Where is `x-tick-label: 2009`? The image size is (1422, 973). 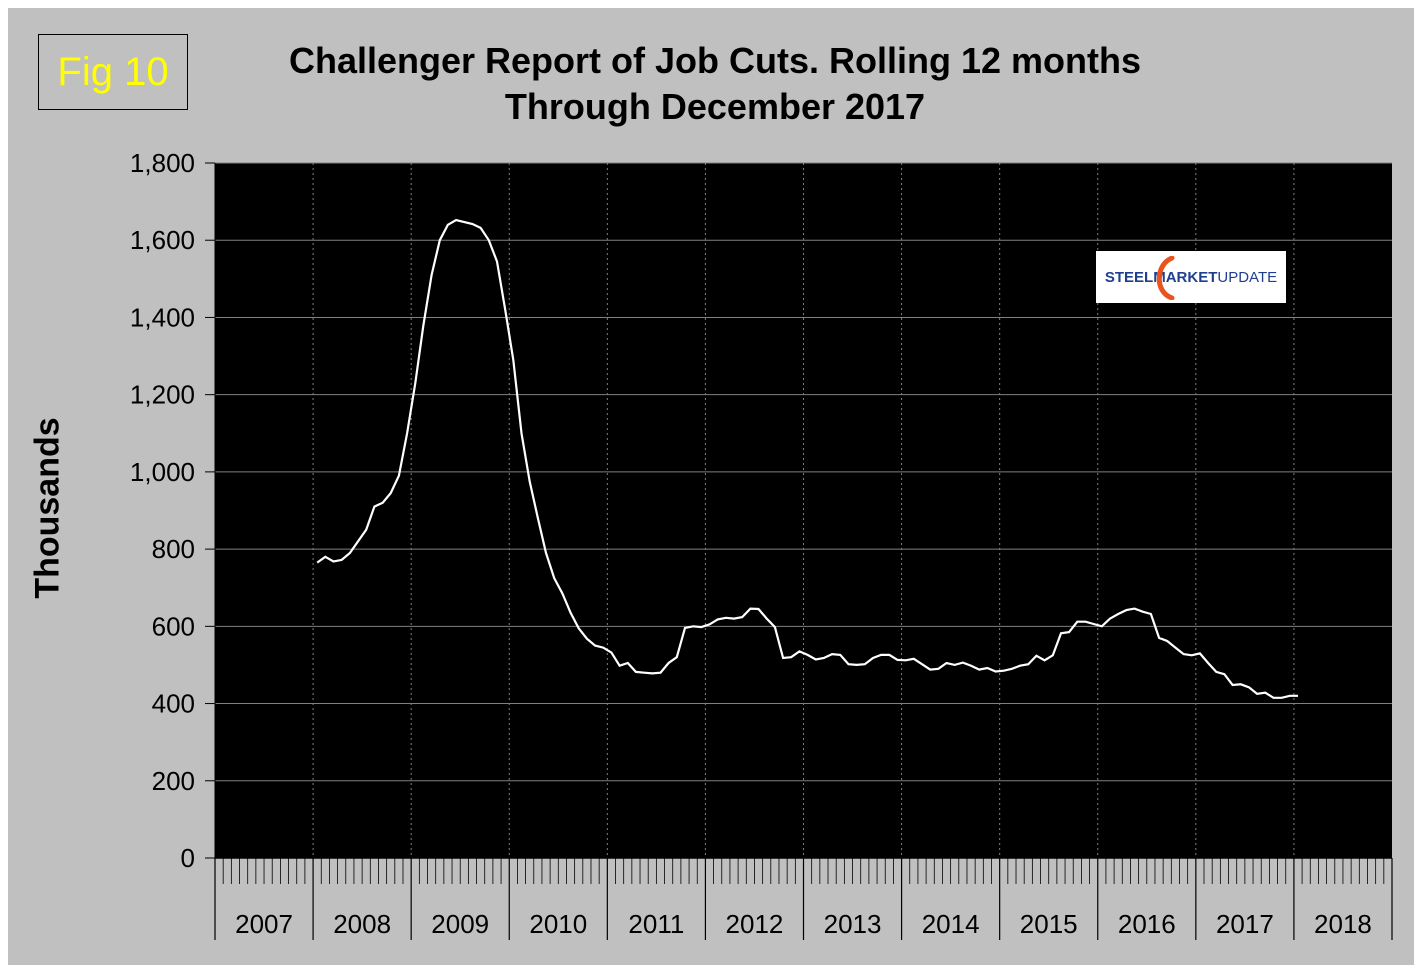 x-tick-label: 2009 is located at coordinates (460, 924).